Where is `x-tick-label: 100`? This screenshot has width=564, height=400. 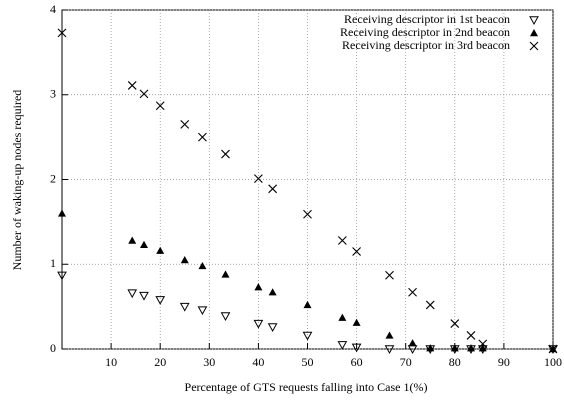 x-tick-label: 100 is located at coordinates (553, 362).